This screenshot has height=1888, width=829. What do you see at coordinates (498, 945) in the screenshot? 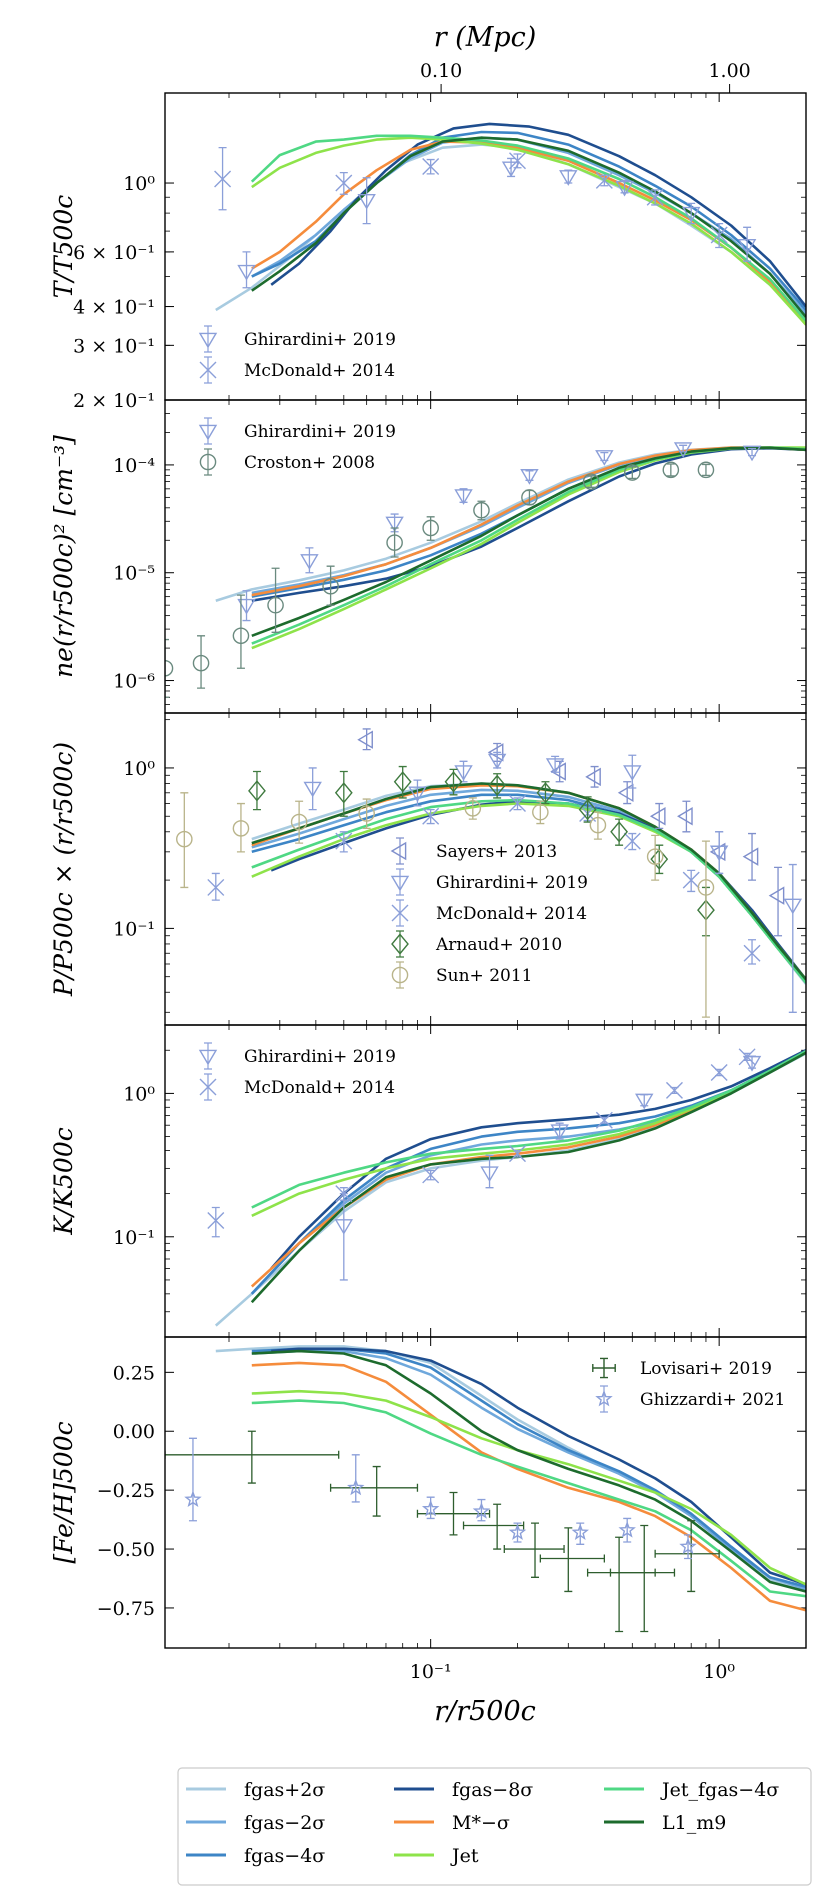
I see `legend-label: Arnaud+ 2010` at bounding box center [498, 945].